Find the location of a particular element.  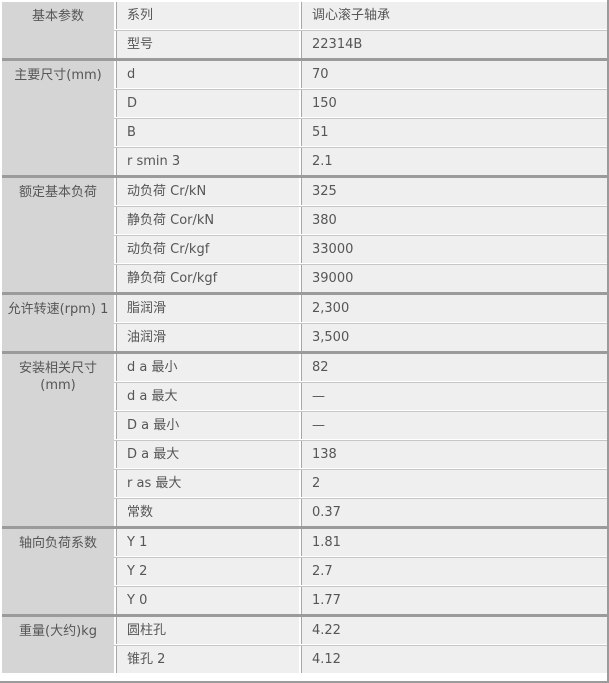

table-row: 静负荷 Cor/kN 380 is located at coordinates (360, 220).